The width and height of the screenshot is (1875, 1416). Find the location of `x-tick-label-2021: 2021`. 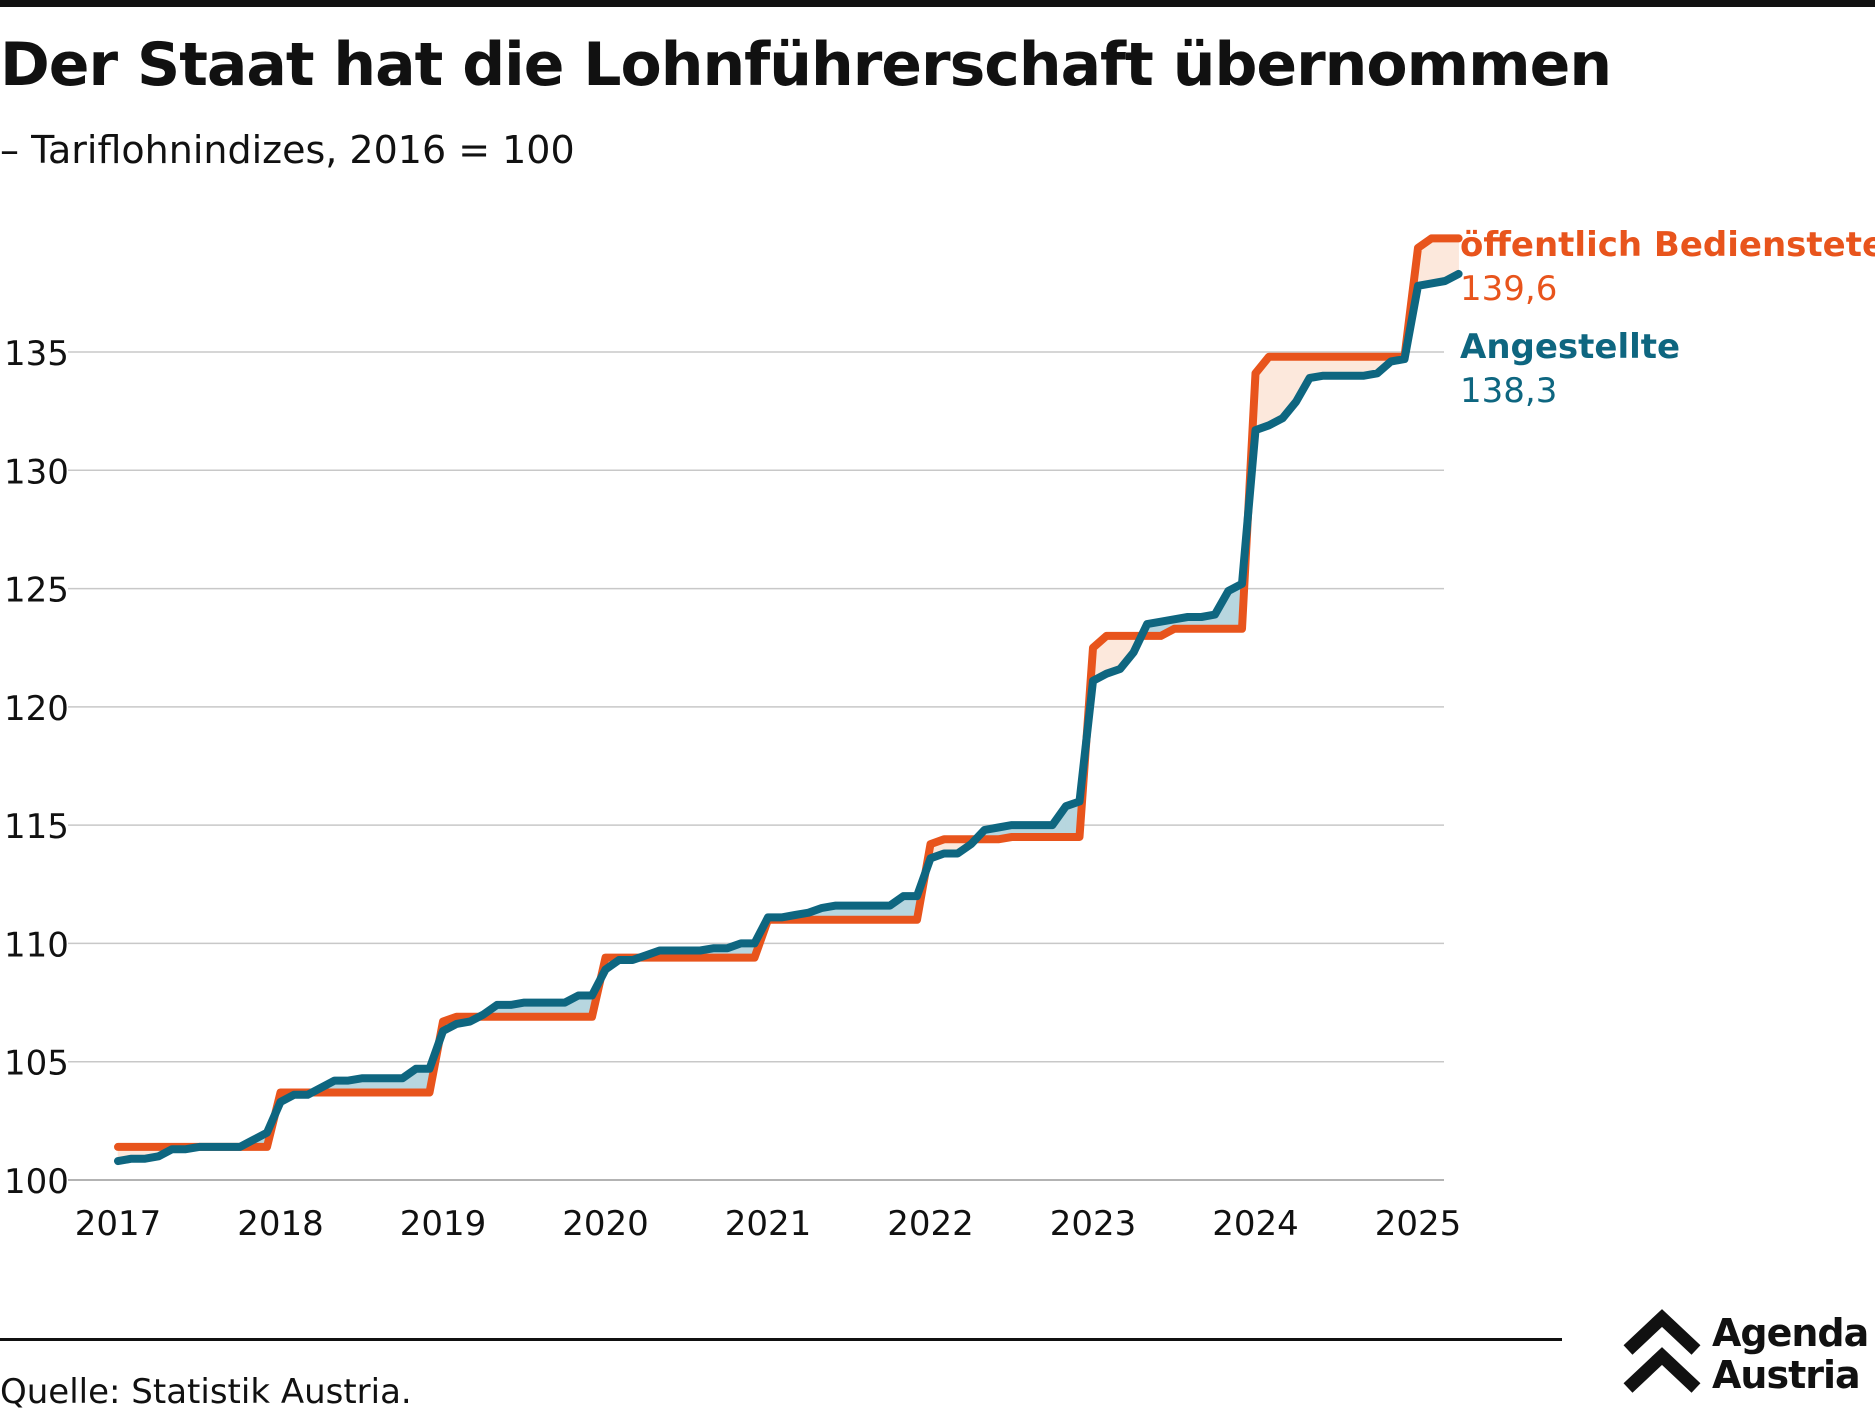

x-tick-label-2021: 2021 is located at coordinates (768, 1224).